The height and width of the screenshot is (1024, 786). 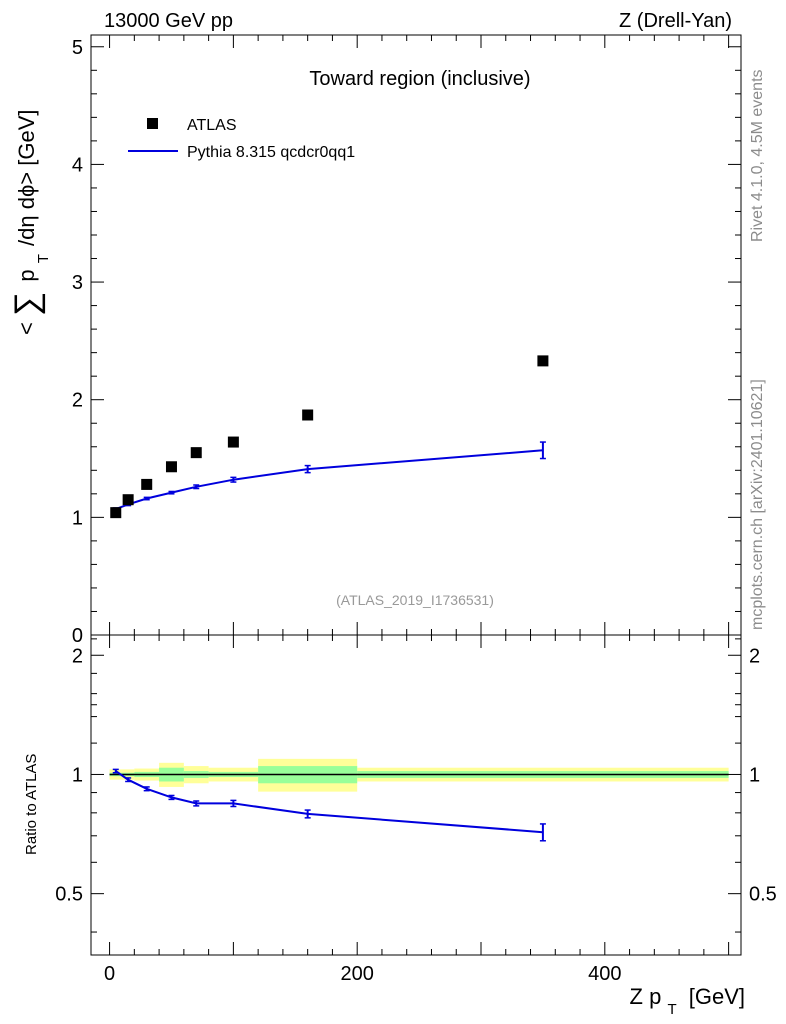 I want to click on rivet-label: Rivet 4.1.0, 4.5M events, so click(x=757, y=155).